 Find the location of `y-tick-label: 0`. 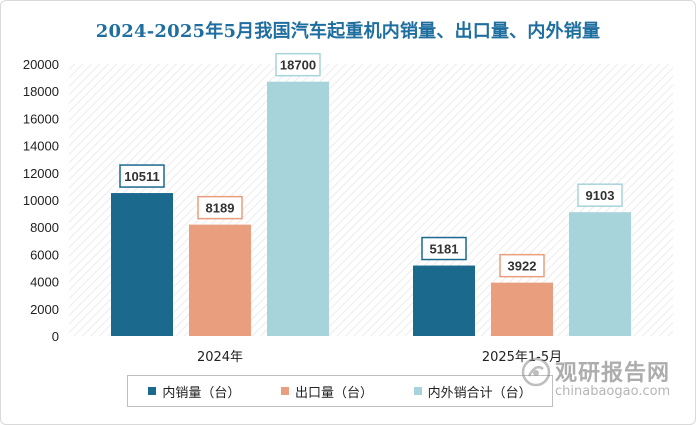

y-tick-label: 0 is located at coordinates (55, 336).